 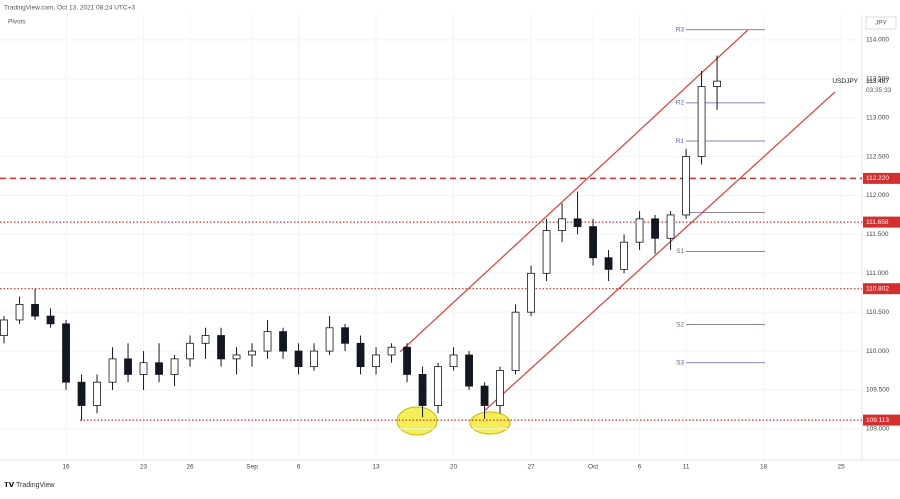 What do you see at coordinates (686, 467) in the screenshot?
I see `x-tick-label: 11` at bounding box center [686, 467].